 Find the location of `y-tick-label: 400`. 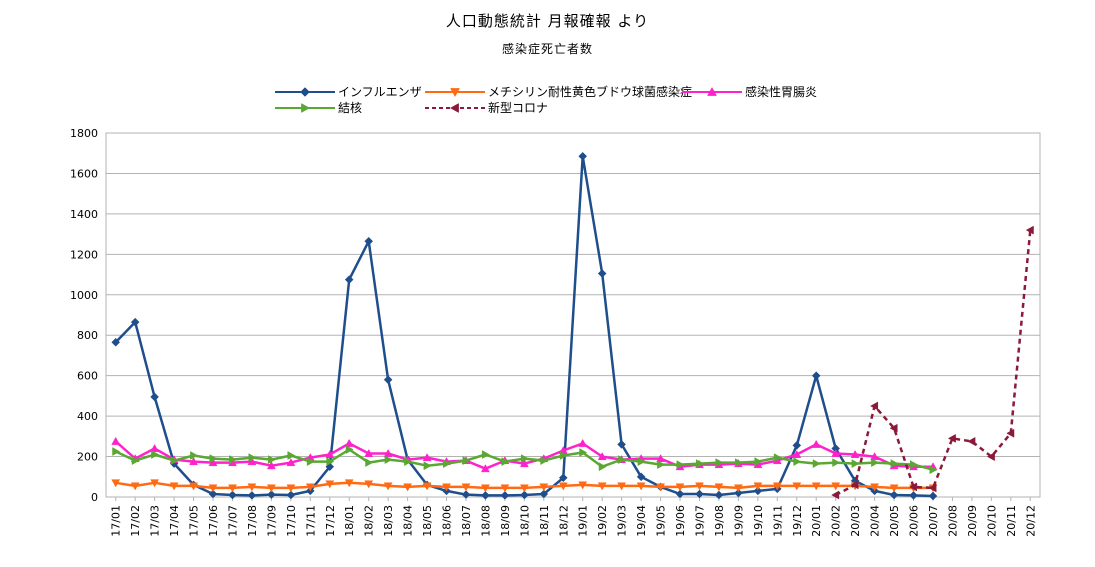

y-tick-label: 400 is located at coordinates (87, 416).